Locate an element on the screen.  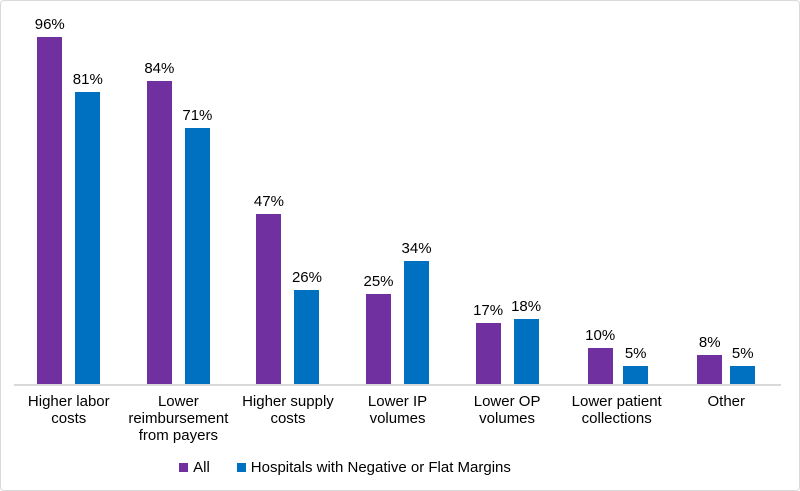
data-label: 81% is located at coordinates (87, 79).